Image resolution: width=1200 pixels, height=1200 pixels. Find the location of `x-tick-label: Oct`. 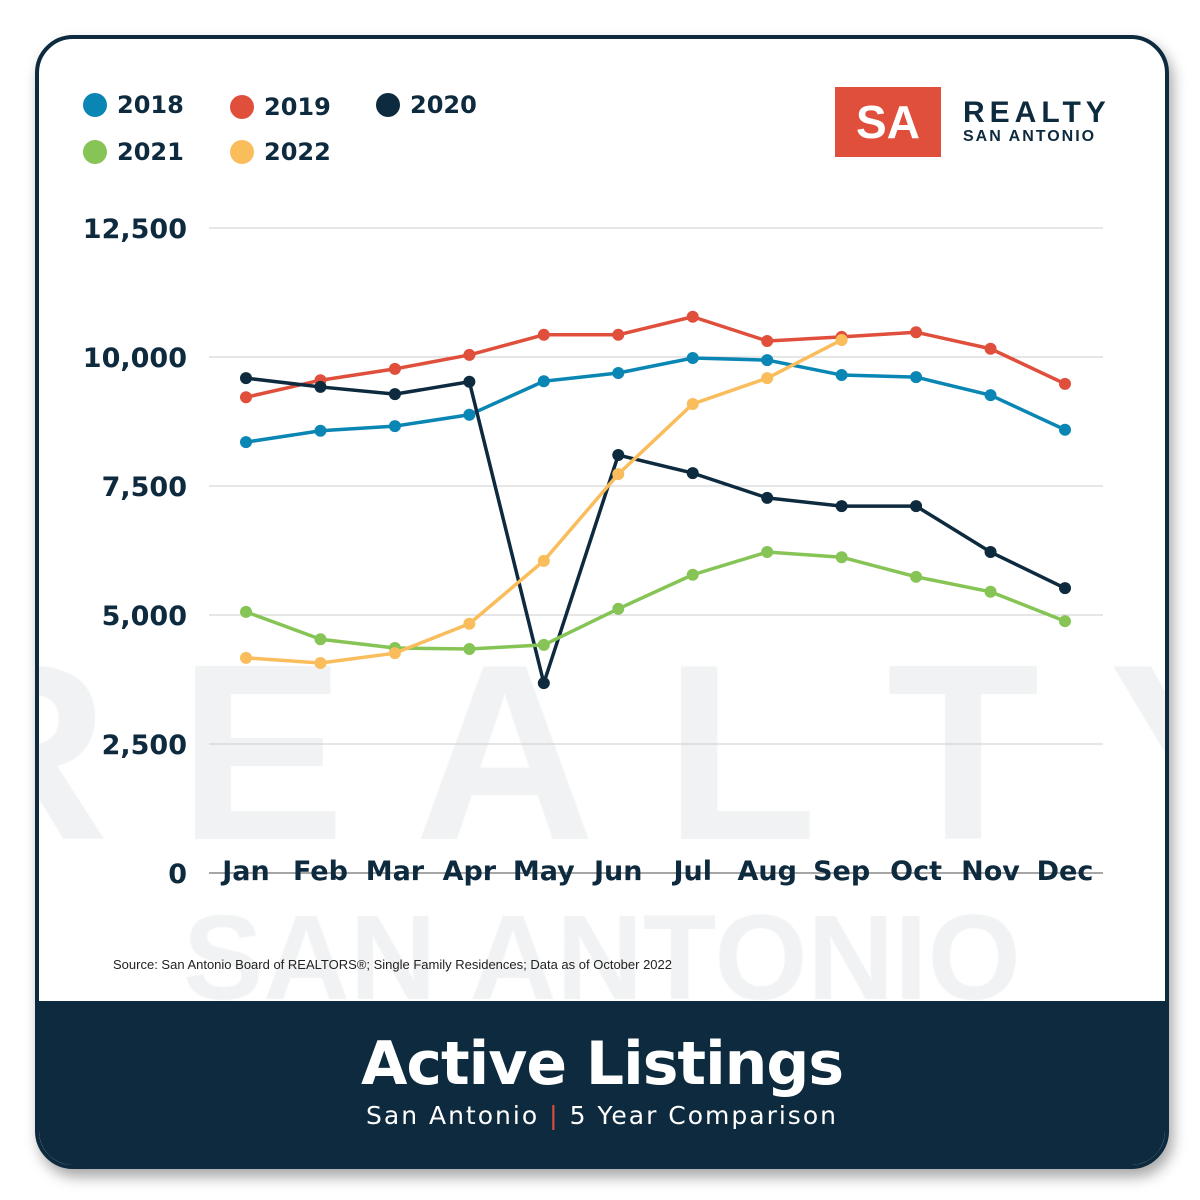

x-tick-label: Oct is located at coordinates (916, 871).